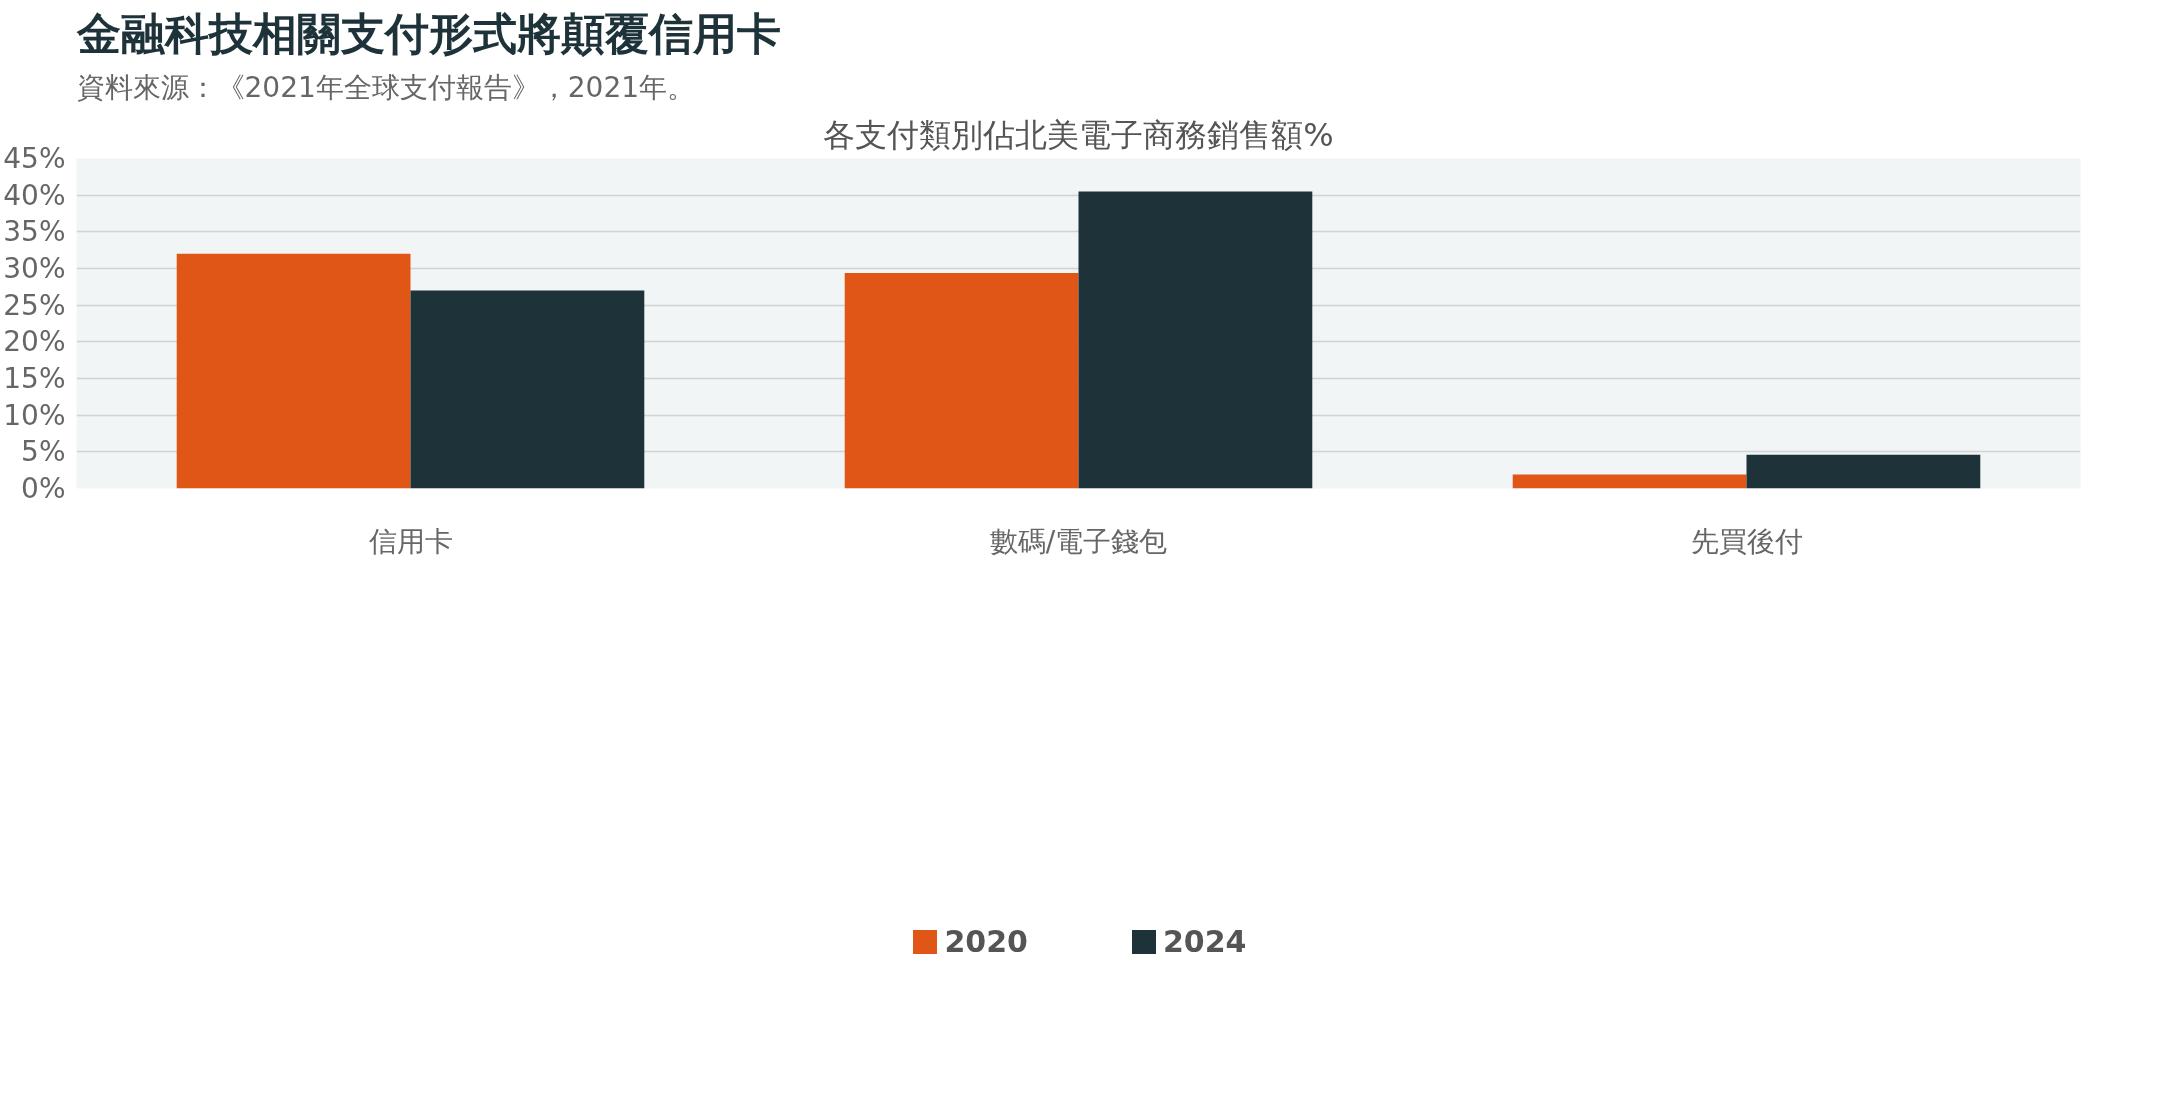 This screenshot has width=2159, height=1115. Describe the element at coordinates (410, 541) in the screenshot. I see `x-tick-label: 信用卡` at that location.